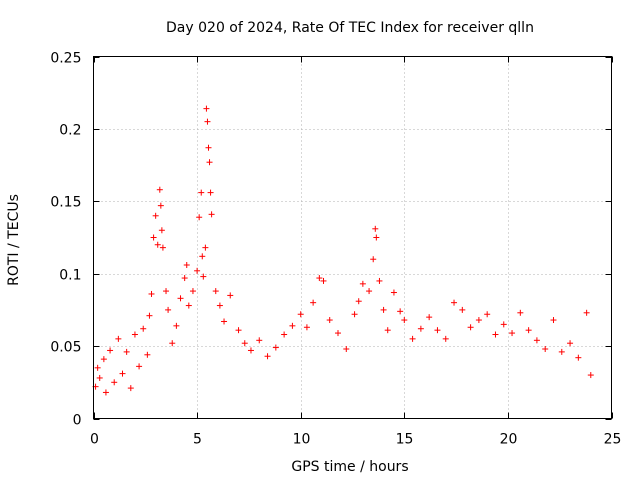 The height and width of the screenshot is (480, 640). I want to click on x-tick-label: 20, so click(509, 440).